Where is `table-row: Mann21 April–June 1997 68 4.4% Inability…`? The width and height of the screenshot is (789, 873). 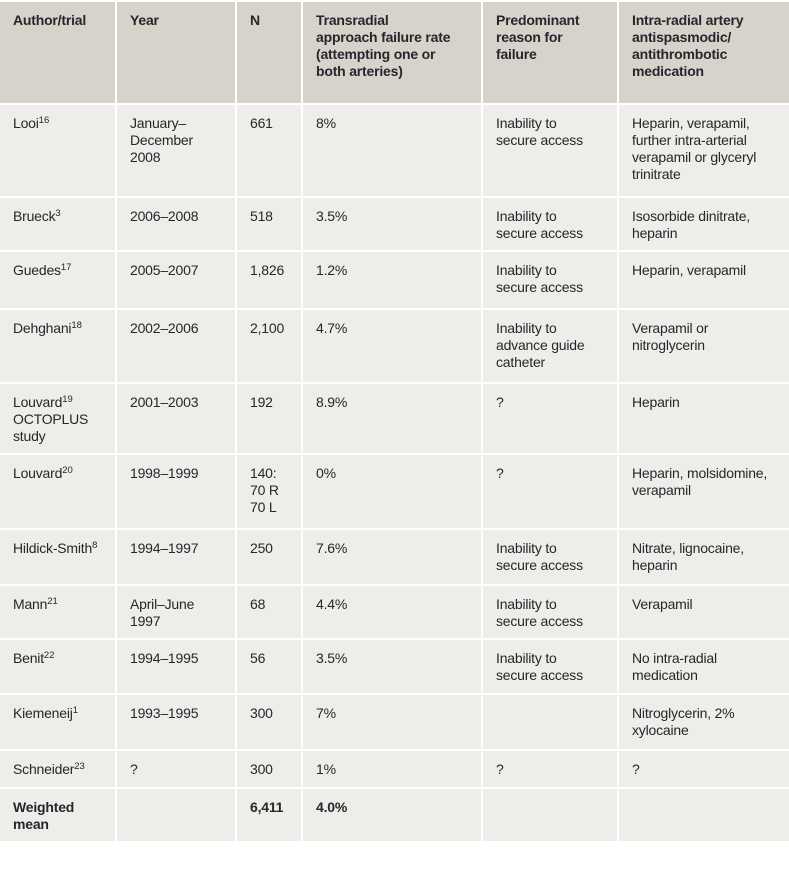 table-row: Mann21 April–June 1997 68 4.4% Inability… is located at coordinates (394, 613).